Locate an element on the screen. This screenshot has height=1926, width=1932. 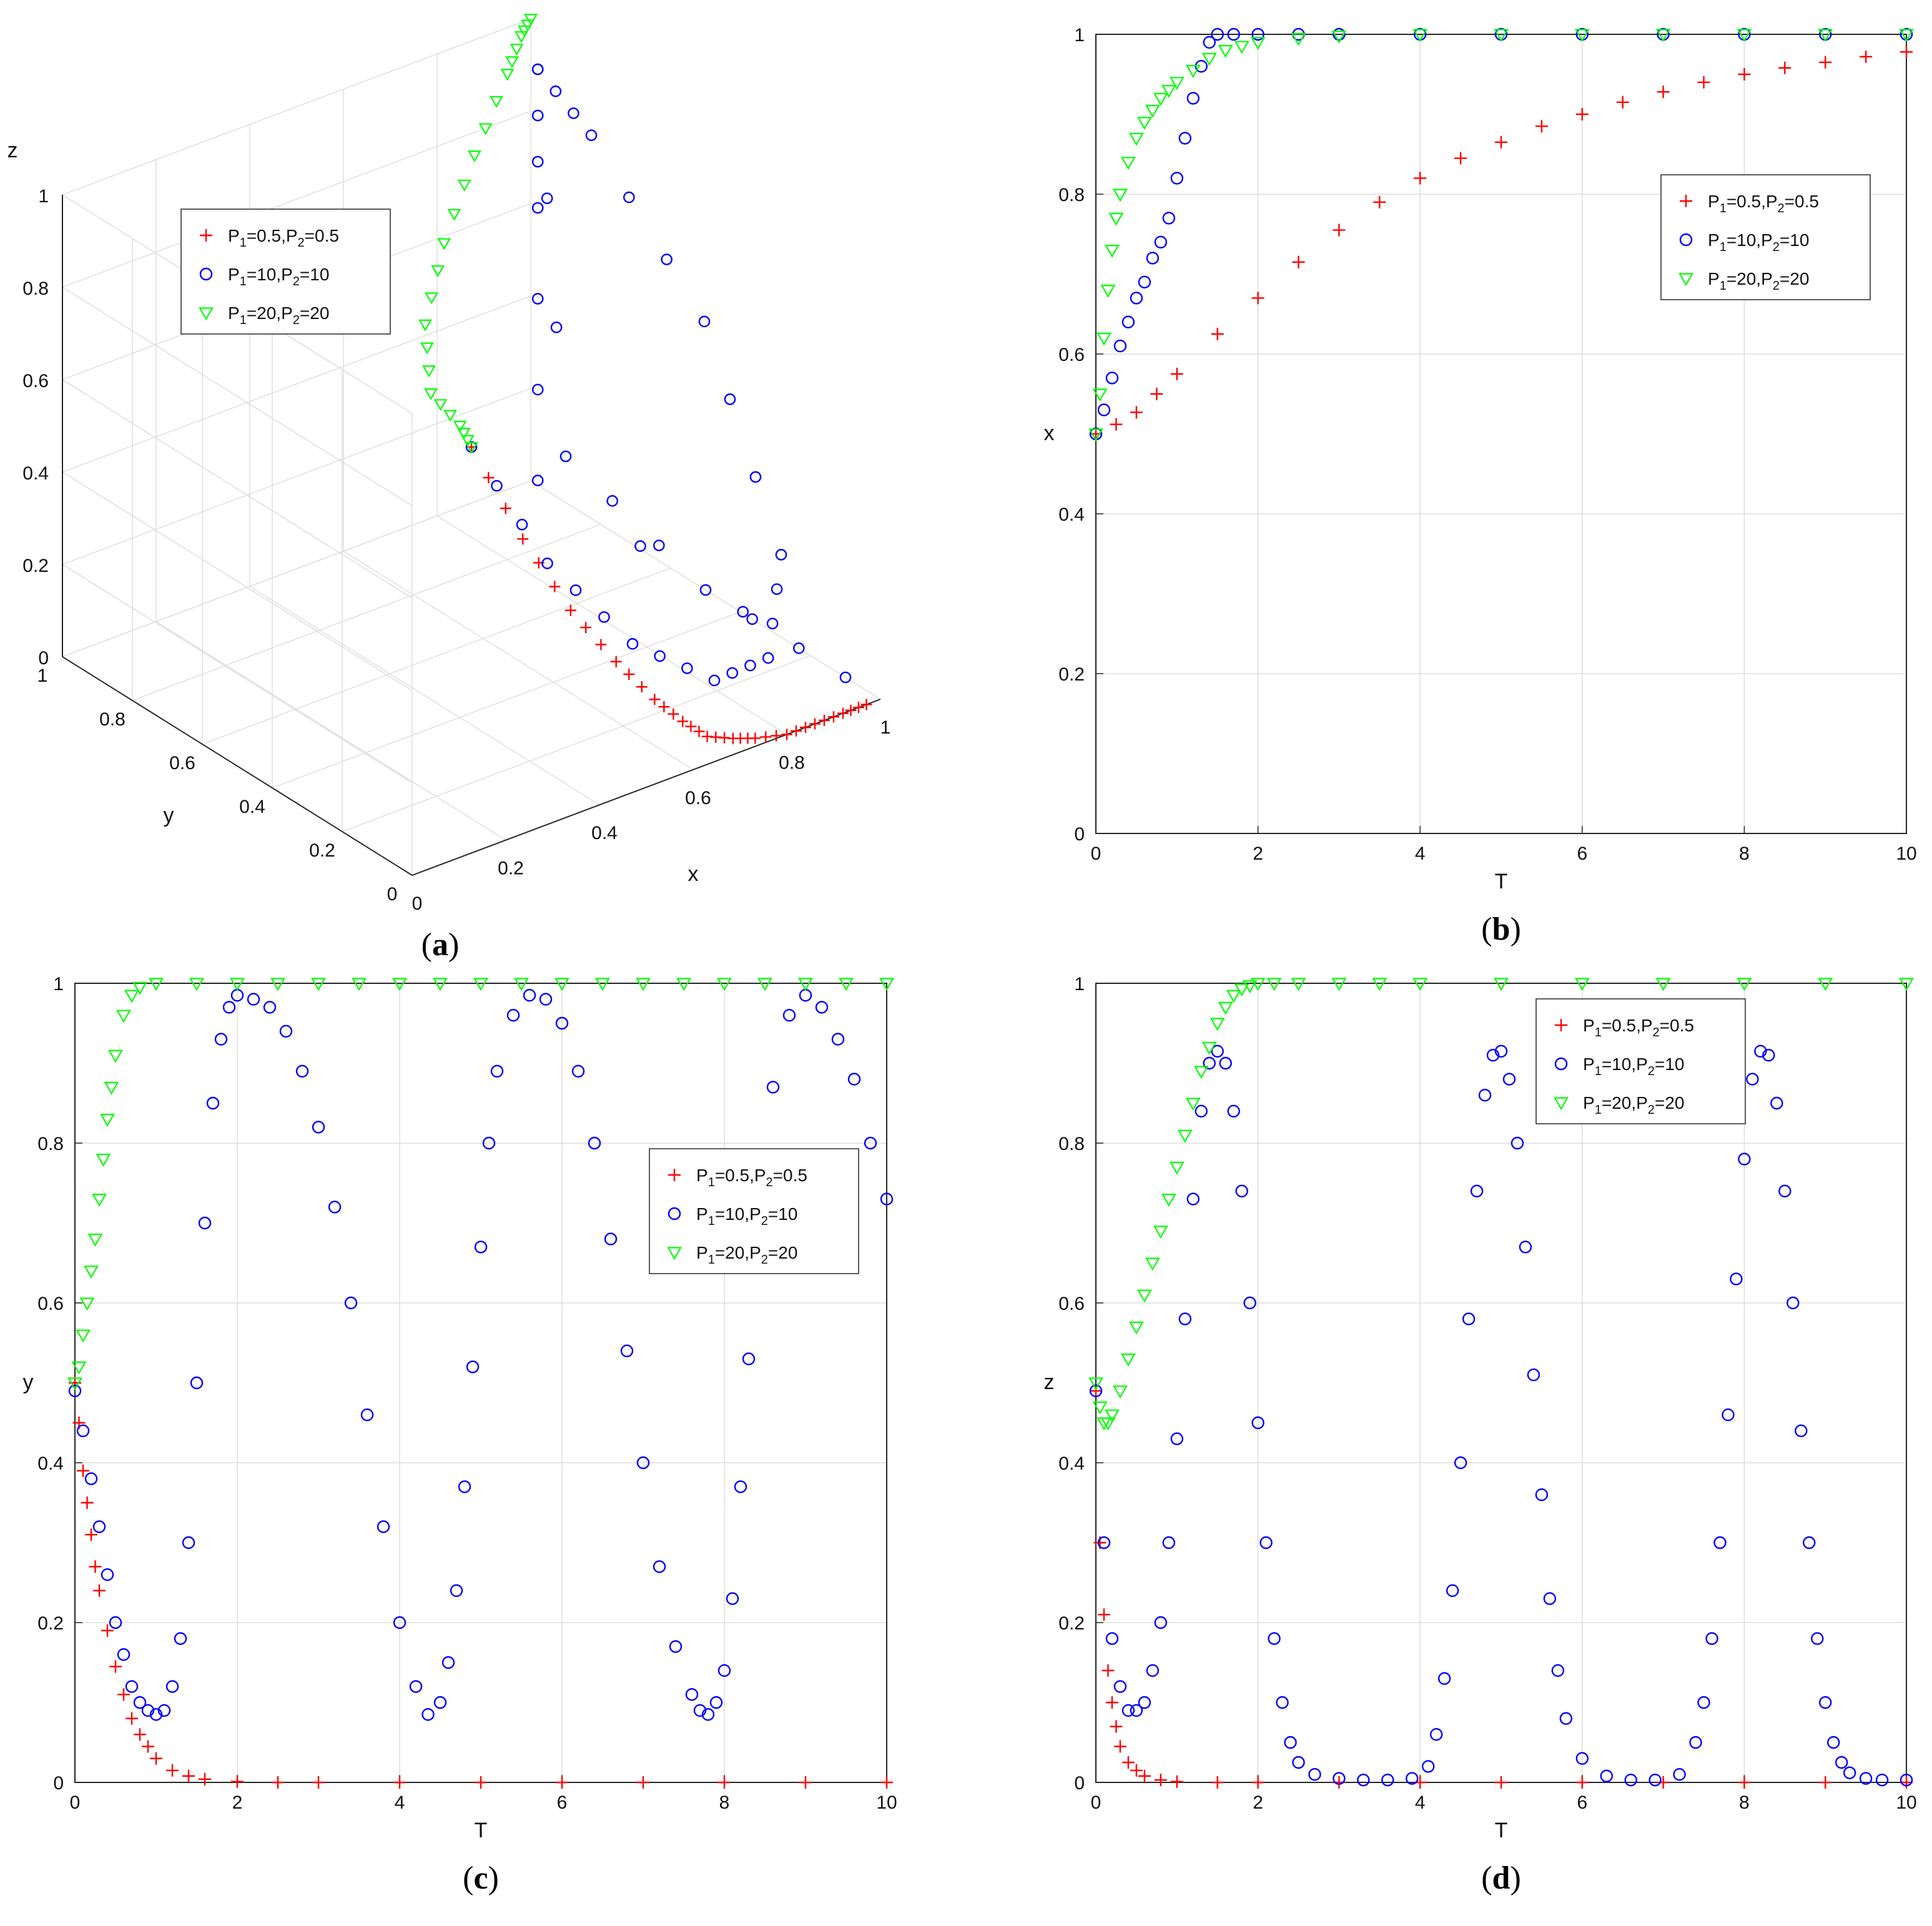
x-tick-label: 10 is located at coordinates (1906, 1802).